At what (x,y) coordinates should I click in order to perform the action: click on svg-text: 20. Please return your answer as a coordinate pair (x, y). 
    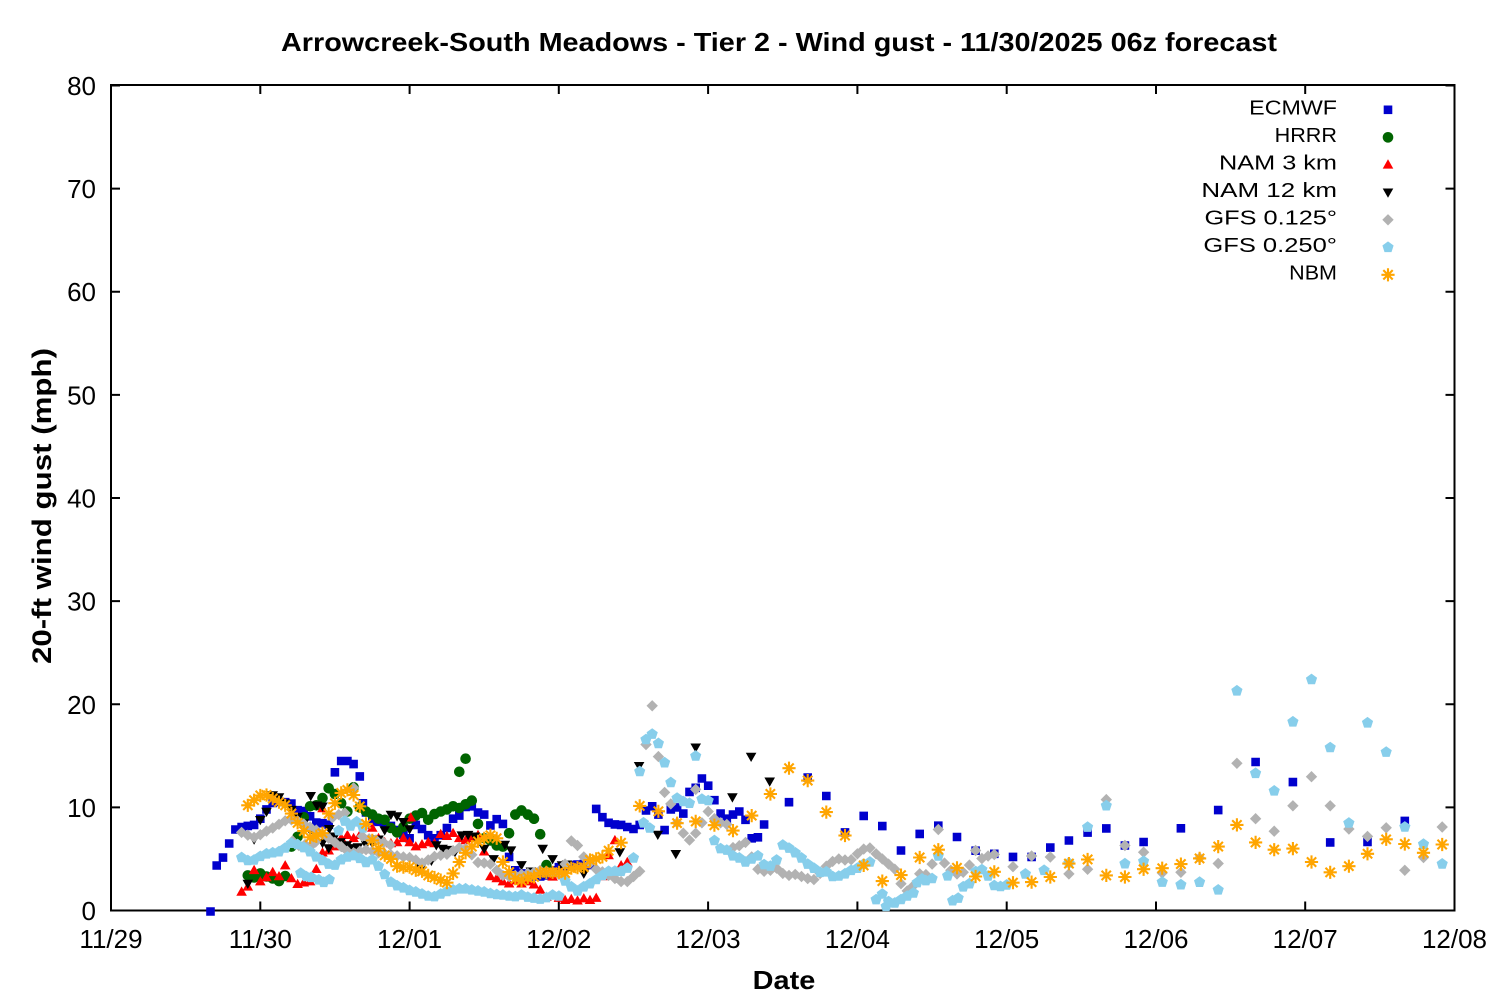
    Looking at the image, I should click on (81, 705).